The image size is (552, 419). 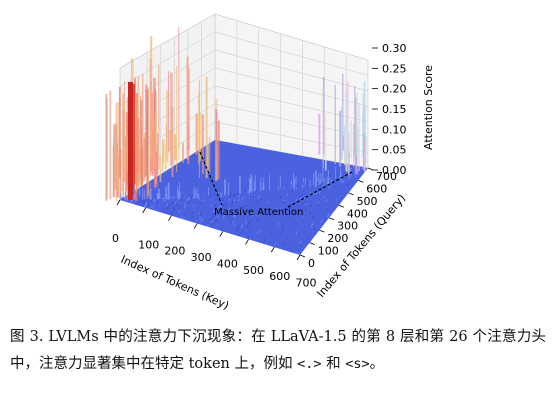 I want to click on caption-token-period: <.>, so click(x=309, y=364).